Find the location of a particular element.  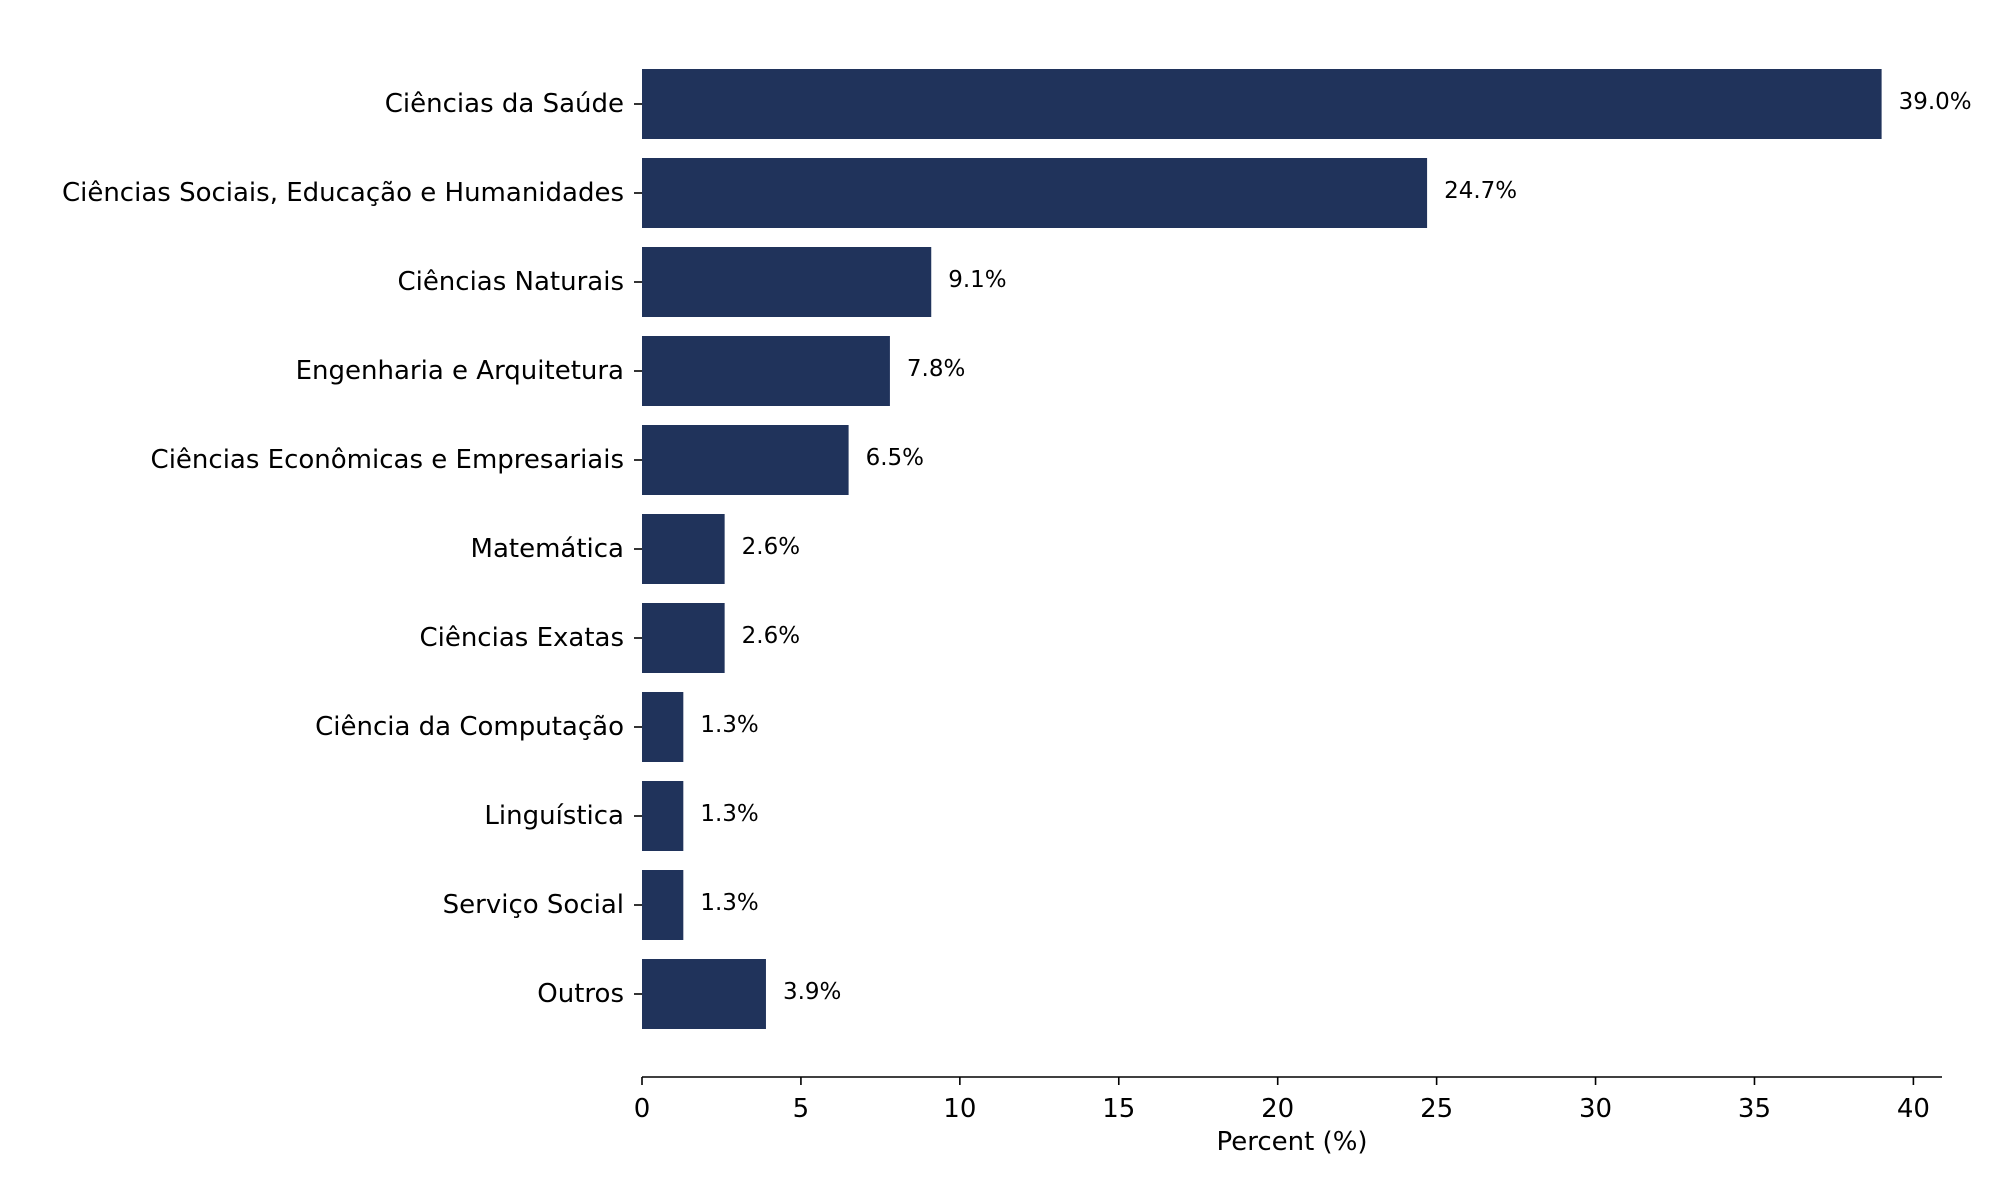

x-tick-label: 20 is located at coordinates (1277, 1109).